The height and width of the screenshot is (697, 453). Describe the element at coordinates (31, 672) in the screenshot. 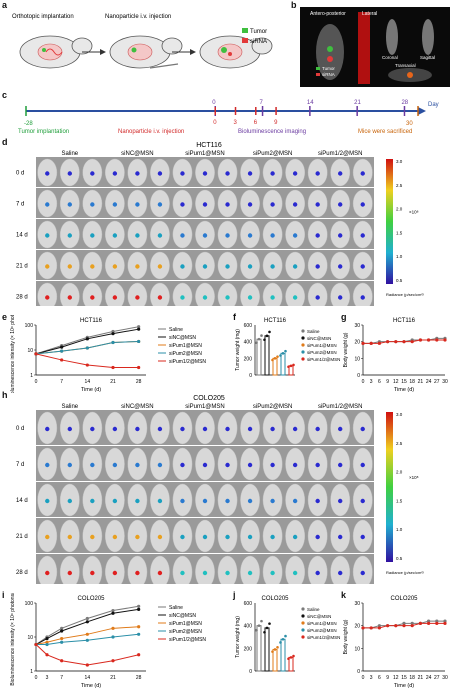

I see `y-tick-label: 1` at that location.